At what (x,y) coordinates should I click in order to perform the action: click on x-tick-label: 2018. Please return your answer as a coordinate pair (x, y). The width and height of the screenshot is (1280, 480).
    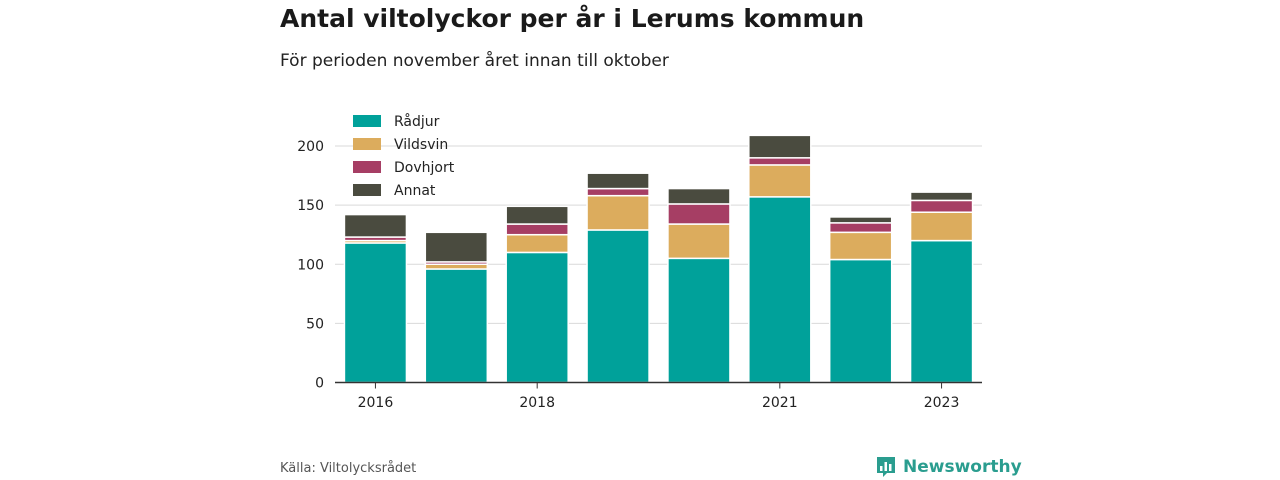
    Looking at the image, I should click on (537, 403).